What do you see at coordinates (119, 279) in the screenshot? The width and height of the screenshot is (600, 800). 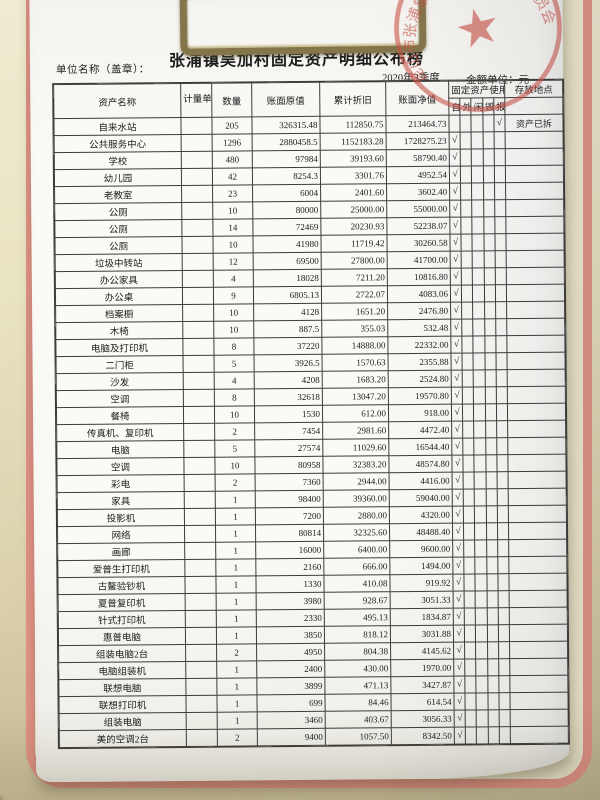 I see `asset-name-cell: 办公家具` at bounding box center [119, 279].